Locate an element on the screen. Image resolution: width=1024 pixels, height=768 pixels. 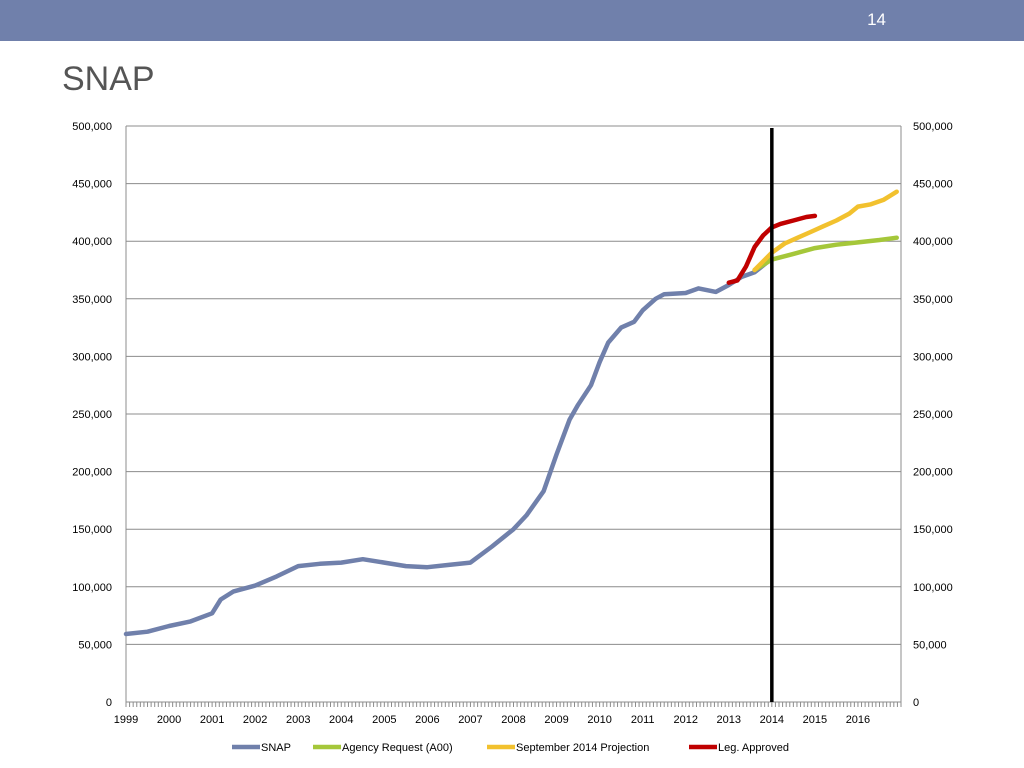
x-tick-label: 2006 is located at coordinates (427, 720).